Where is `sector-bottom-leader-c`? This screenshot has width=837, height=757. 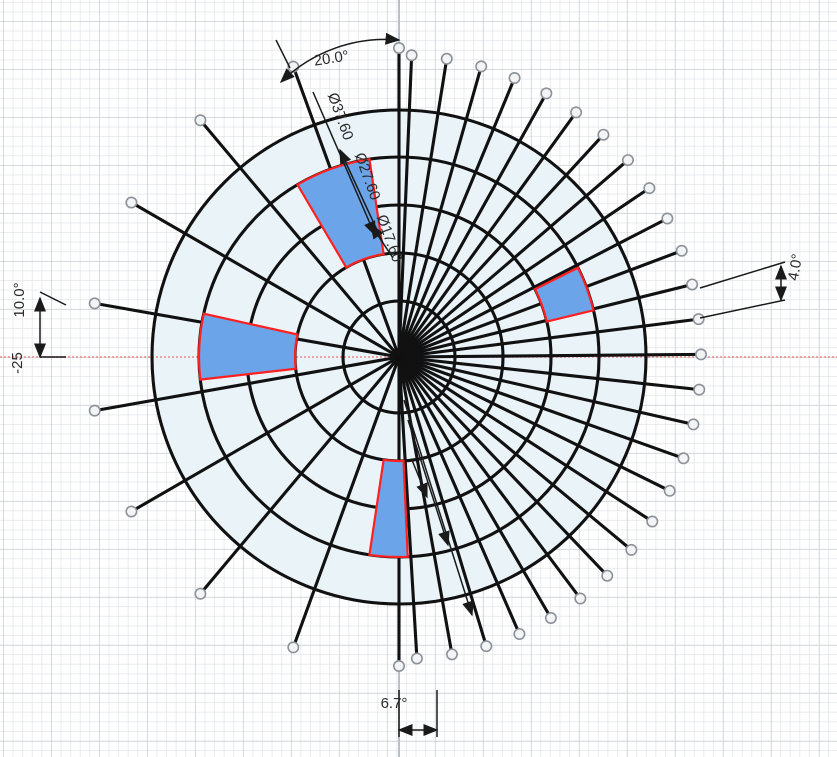
sector-bottom-leader-c is located at coordinates (438, 508).